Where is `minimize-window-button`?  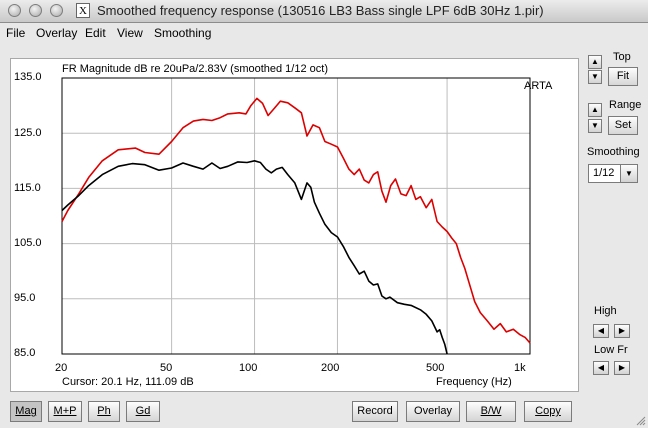 minimize-window-button is located at coordinates (35, 10).